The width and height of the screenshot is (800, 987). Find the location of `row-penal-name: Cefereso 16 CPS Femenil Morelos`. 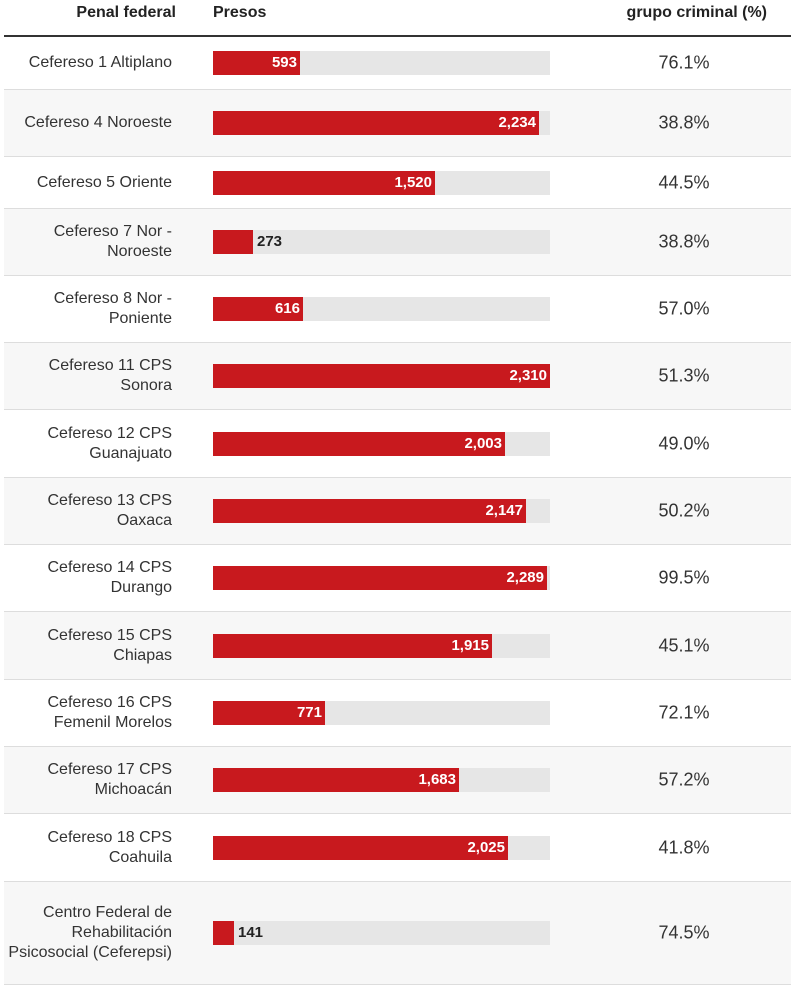

row-penal-name: Cefereso 16 CPS Femenil Morelos is located at coordinates (109, 712).